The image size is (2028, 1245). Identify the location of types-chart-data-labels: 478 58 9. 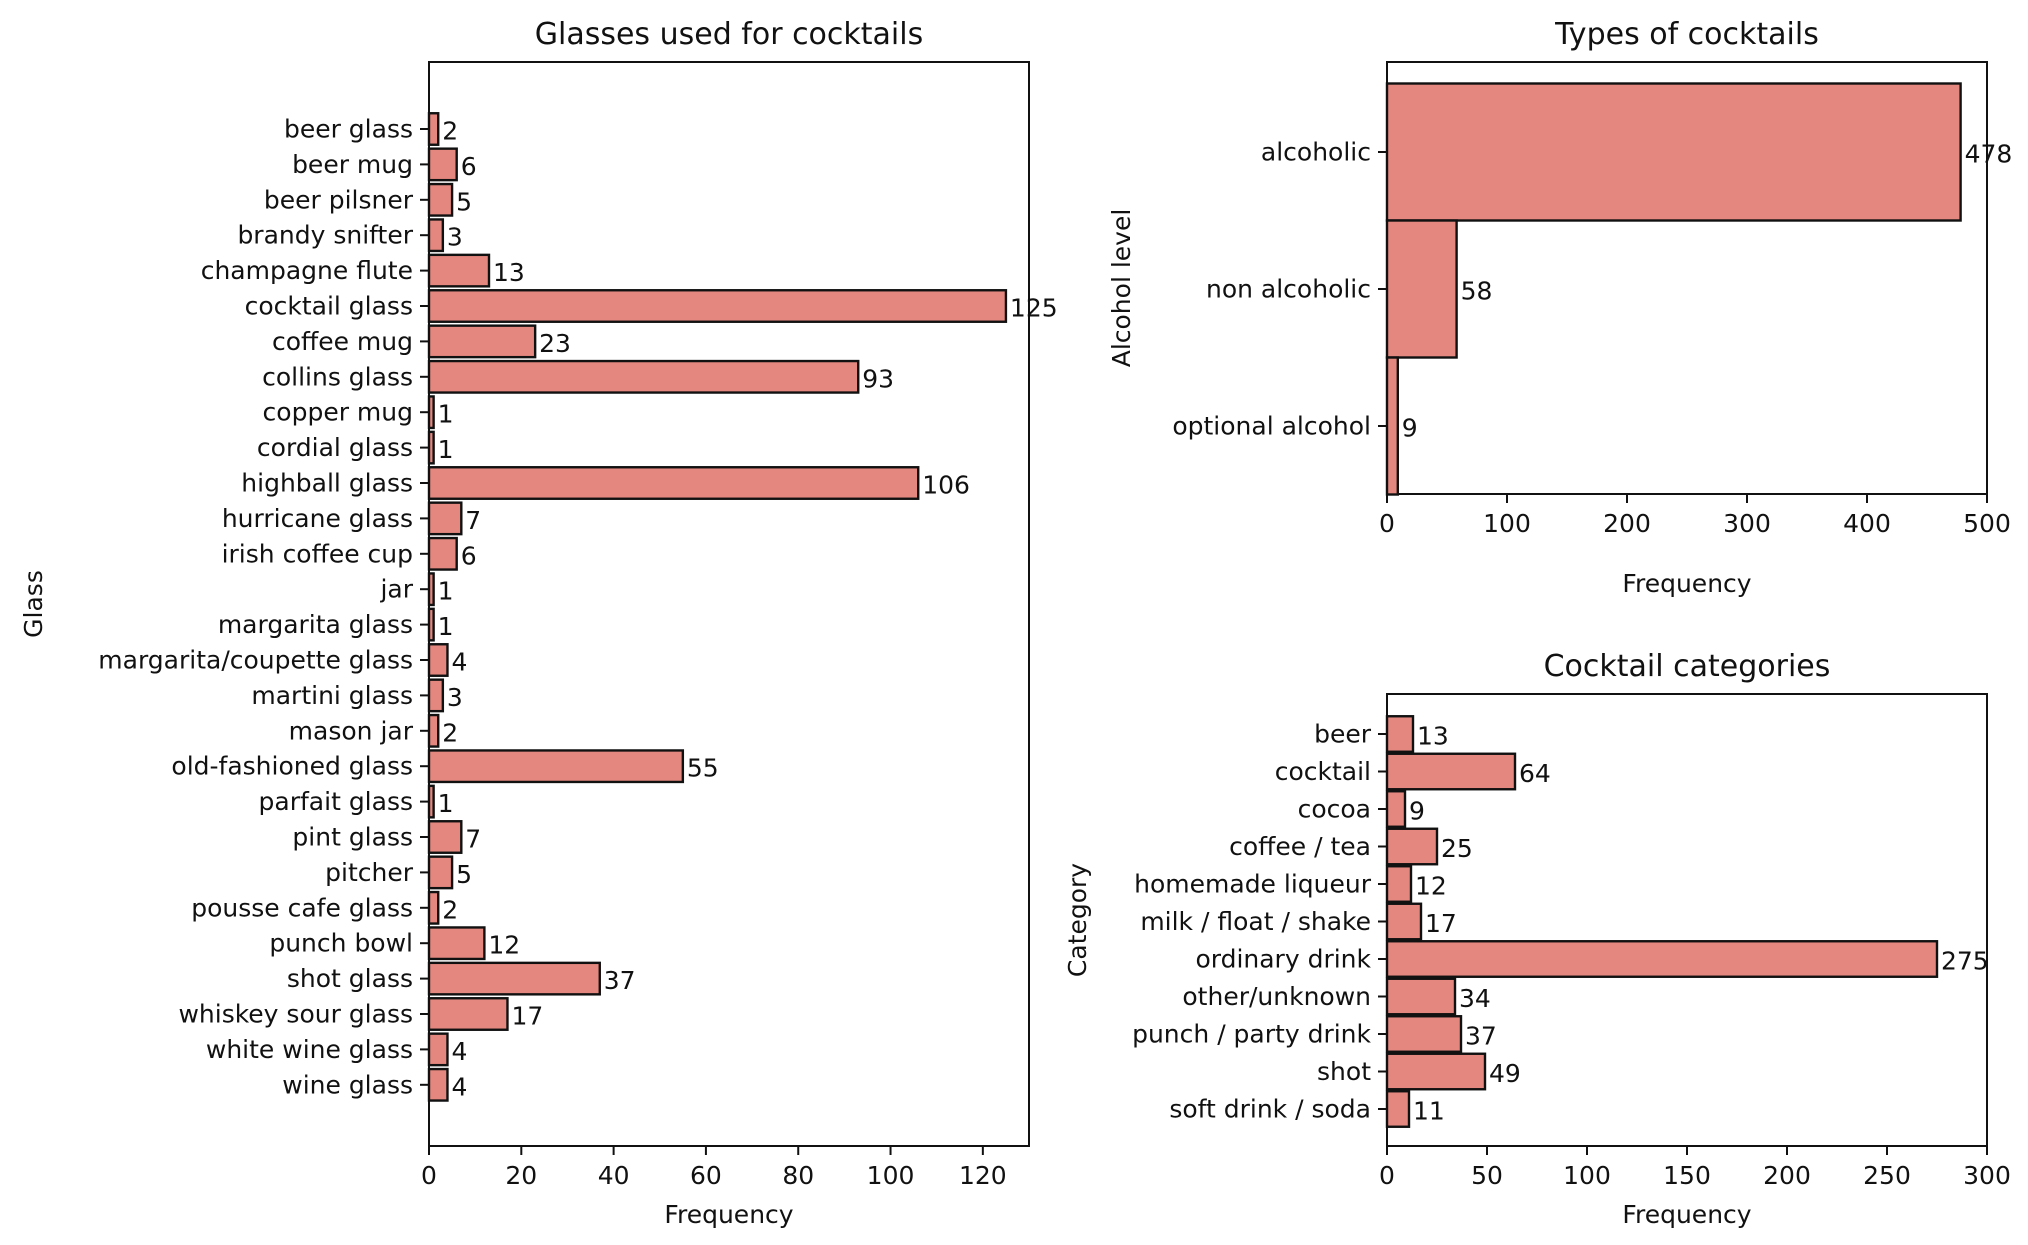
(1707, 291).